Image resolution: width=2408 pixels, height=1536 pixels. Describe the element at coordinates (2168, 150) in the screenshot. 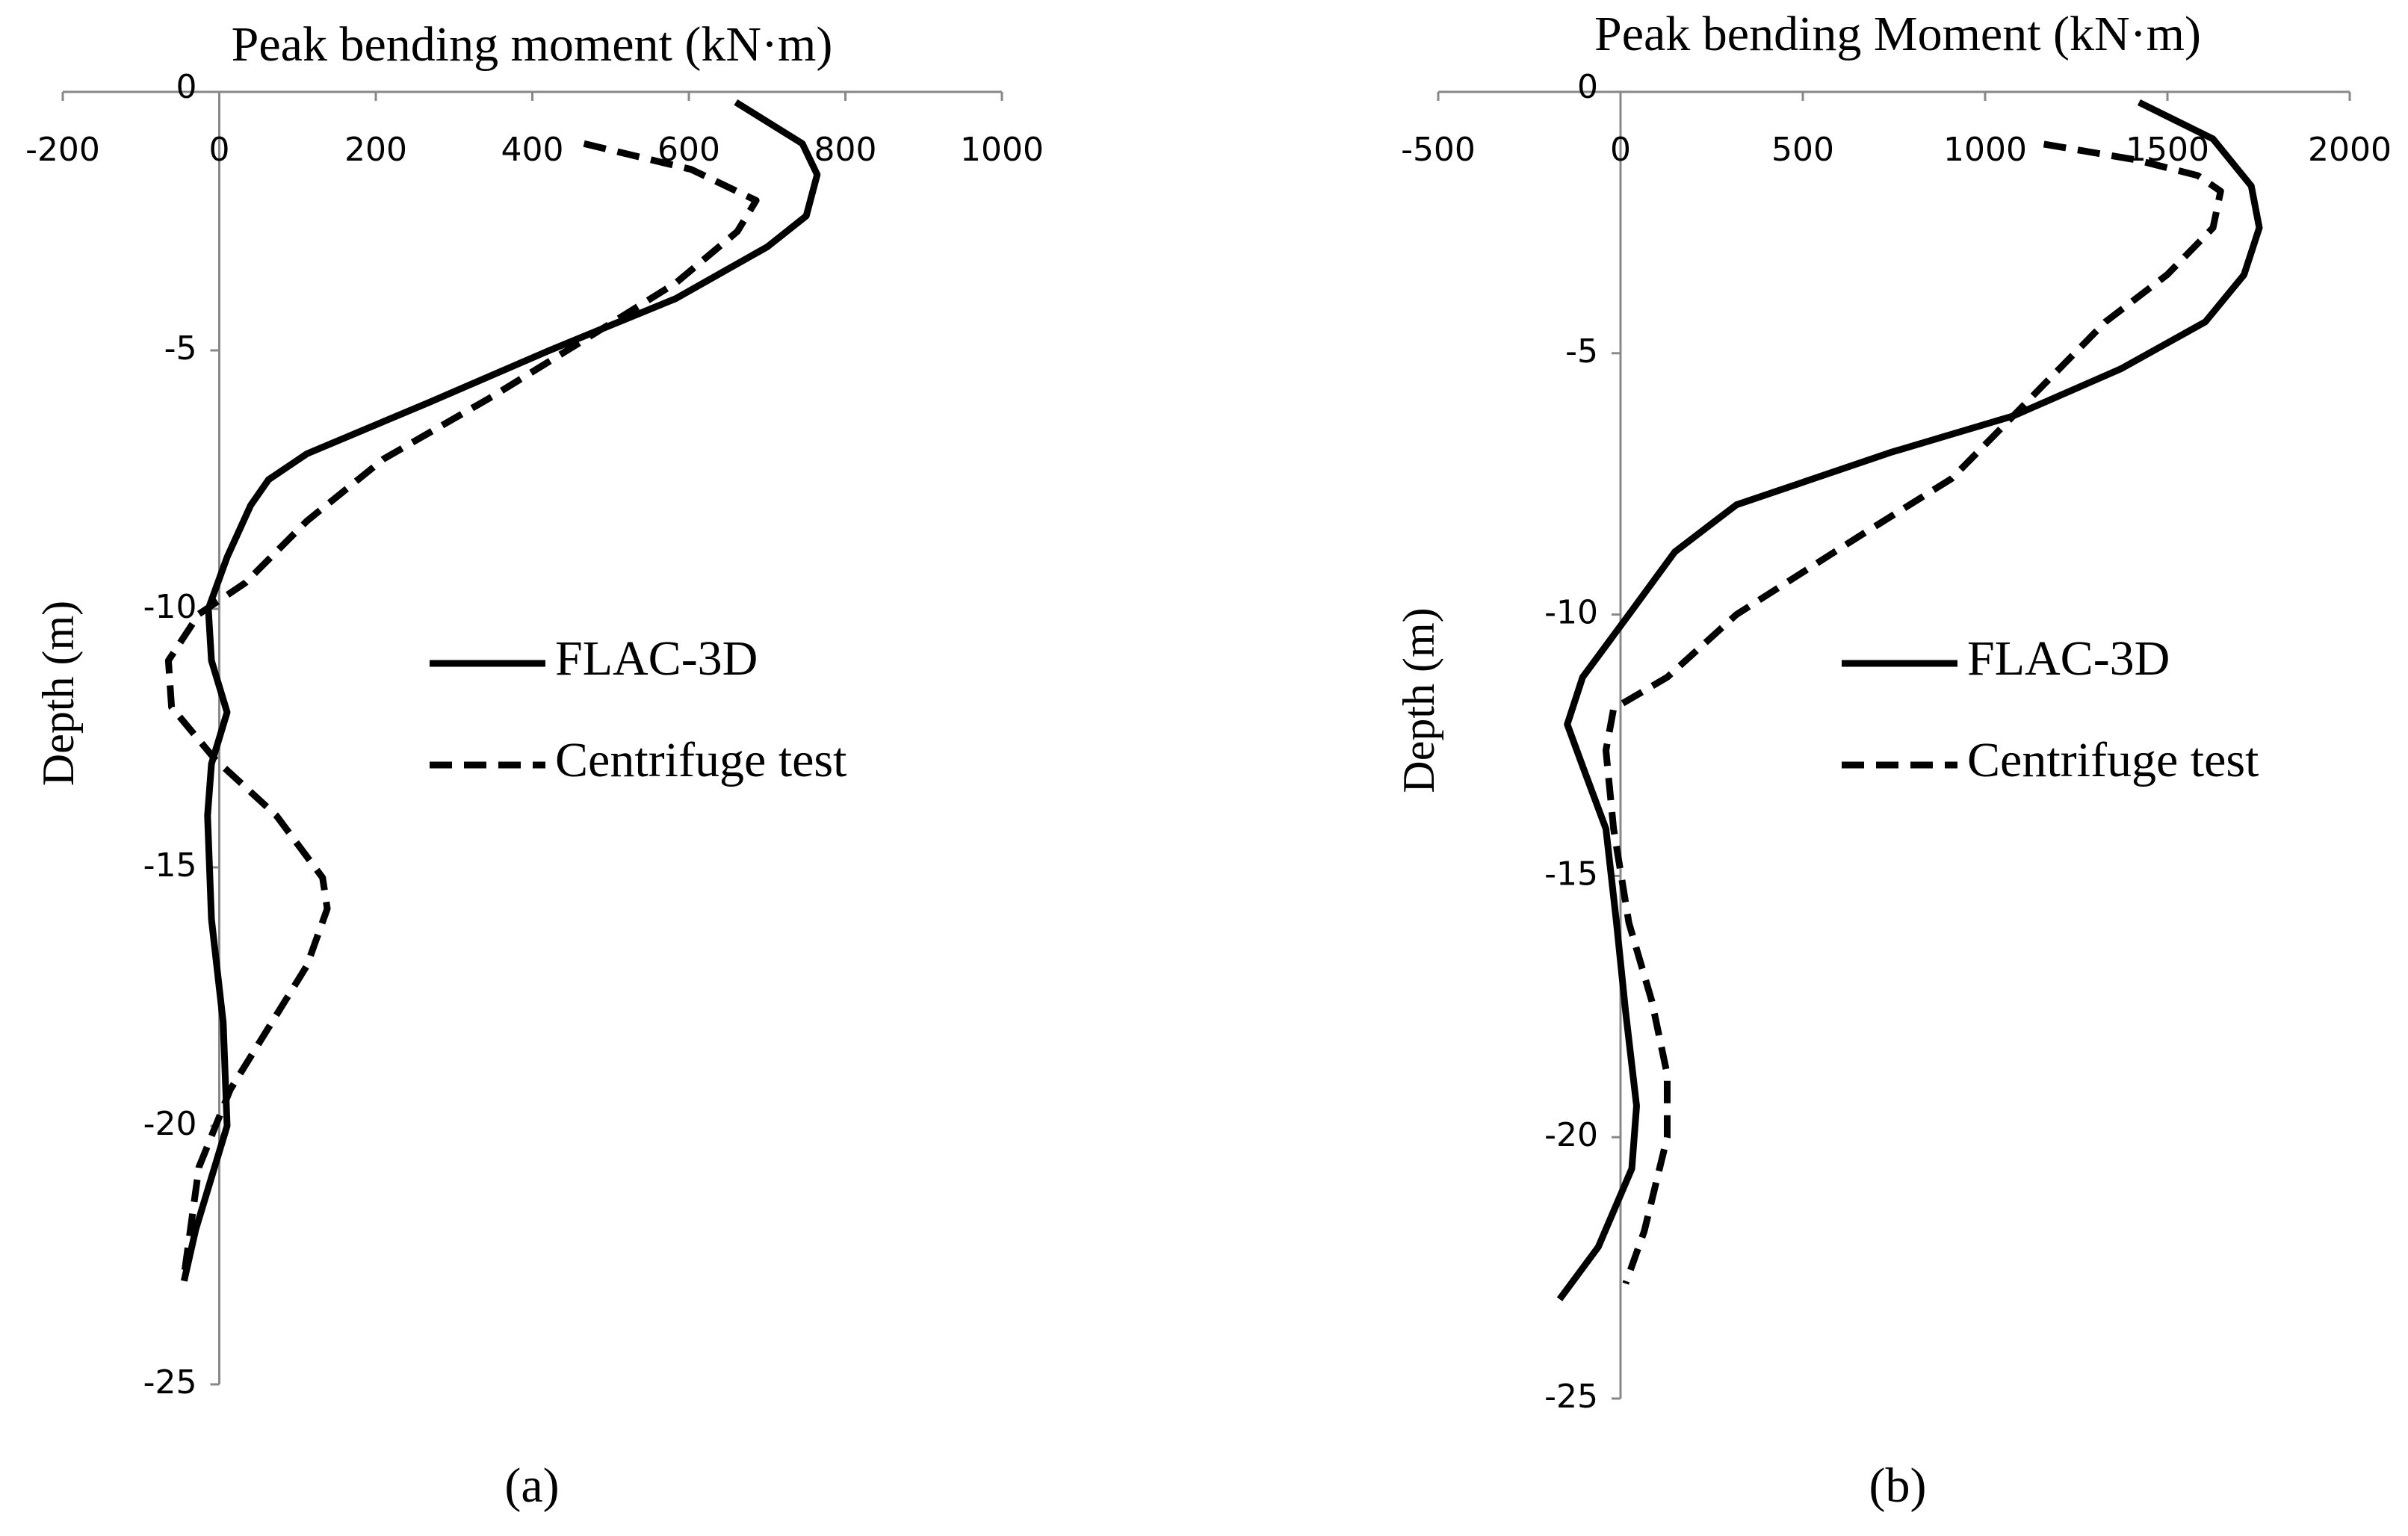

I see `x-tick-label: 1500` at that location.